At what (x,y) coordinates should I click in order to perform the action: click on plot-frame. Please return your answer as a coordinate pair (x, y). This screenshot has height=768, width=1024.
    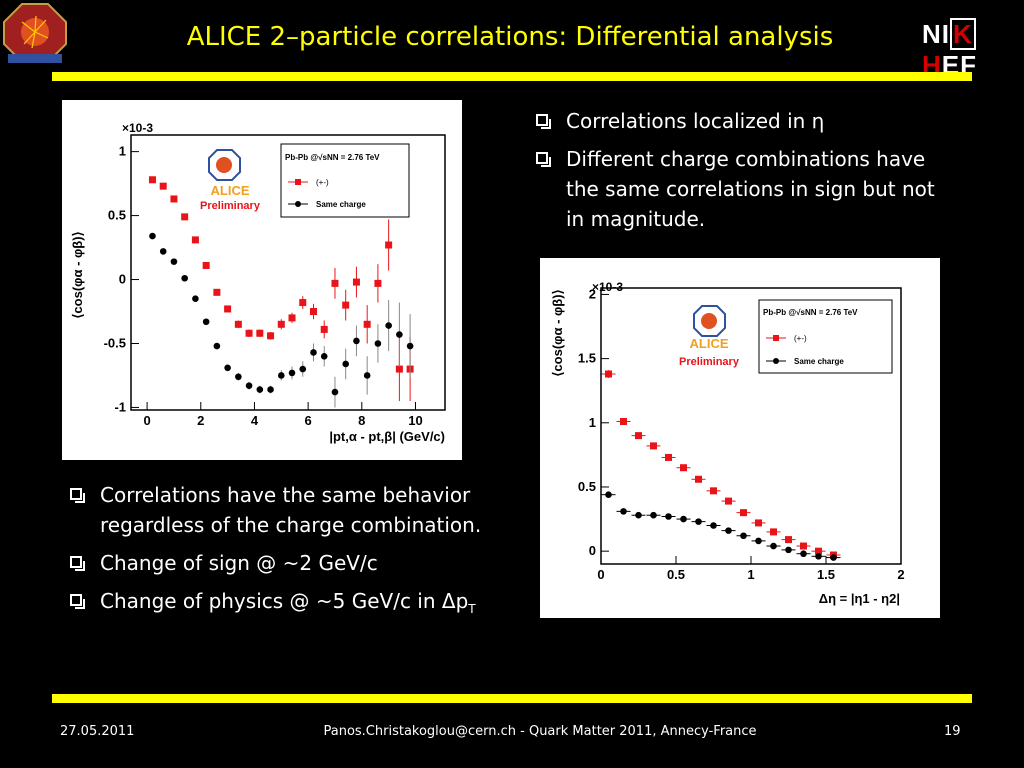
    Looking at the image, I should click on (288, 272).